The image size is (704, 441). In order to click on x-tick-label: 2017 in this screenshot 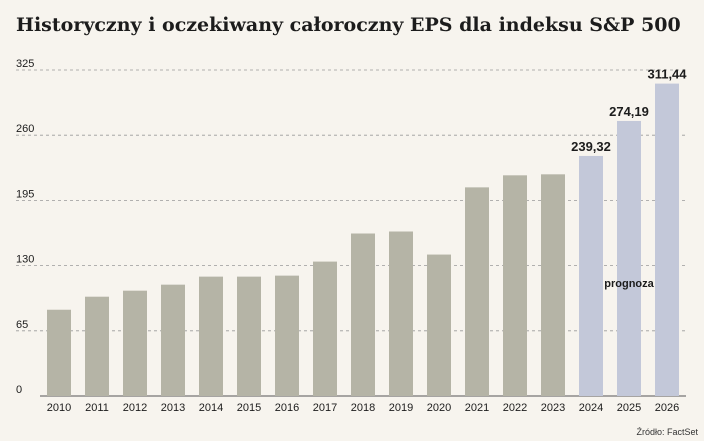, I will do `click(325, 408)`.